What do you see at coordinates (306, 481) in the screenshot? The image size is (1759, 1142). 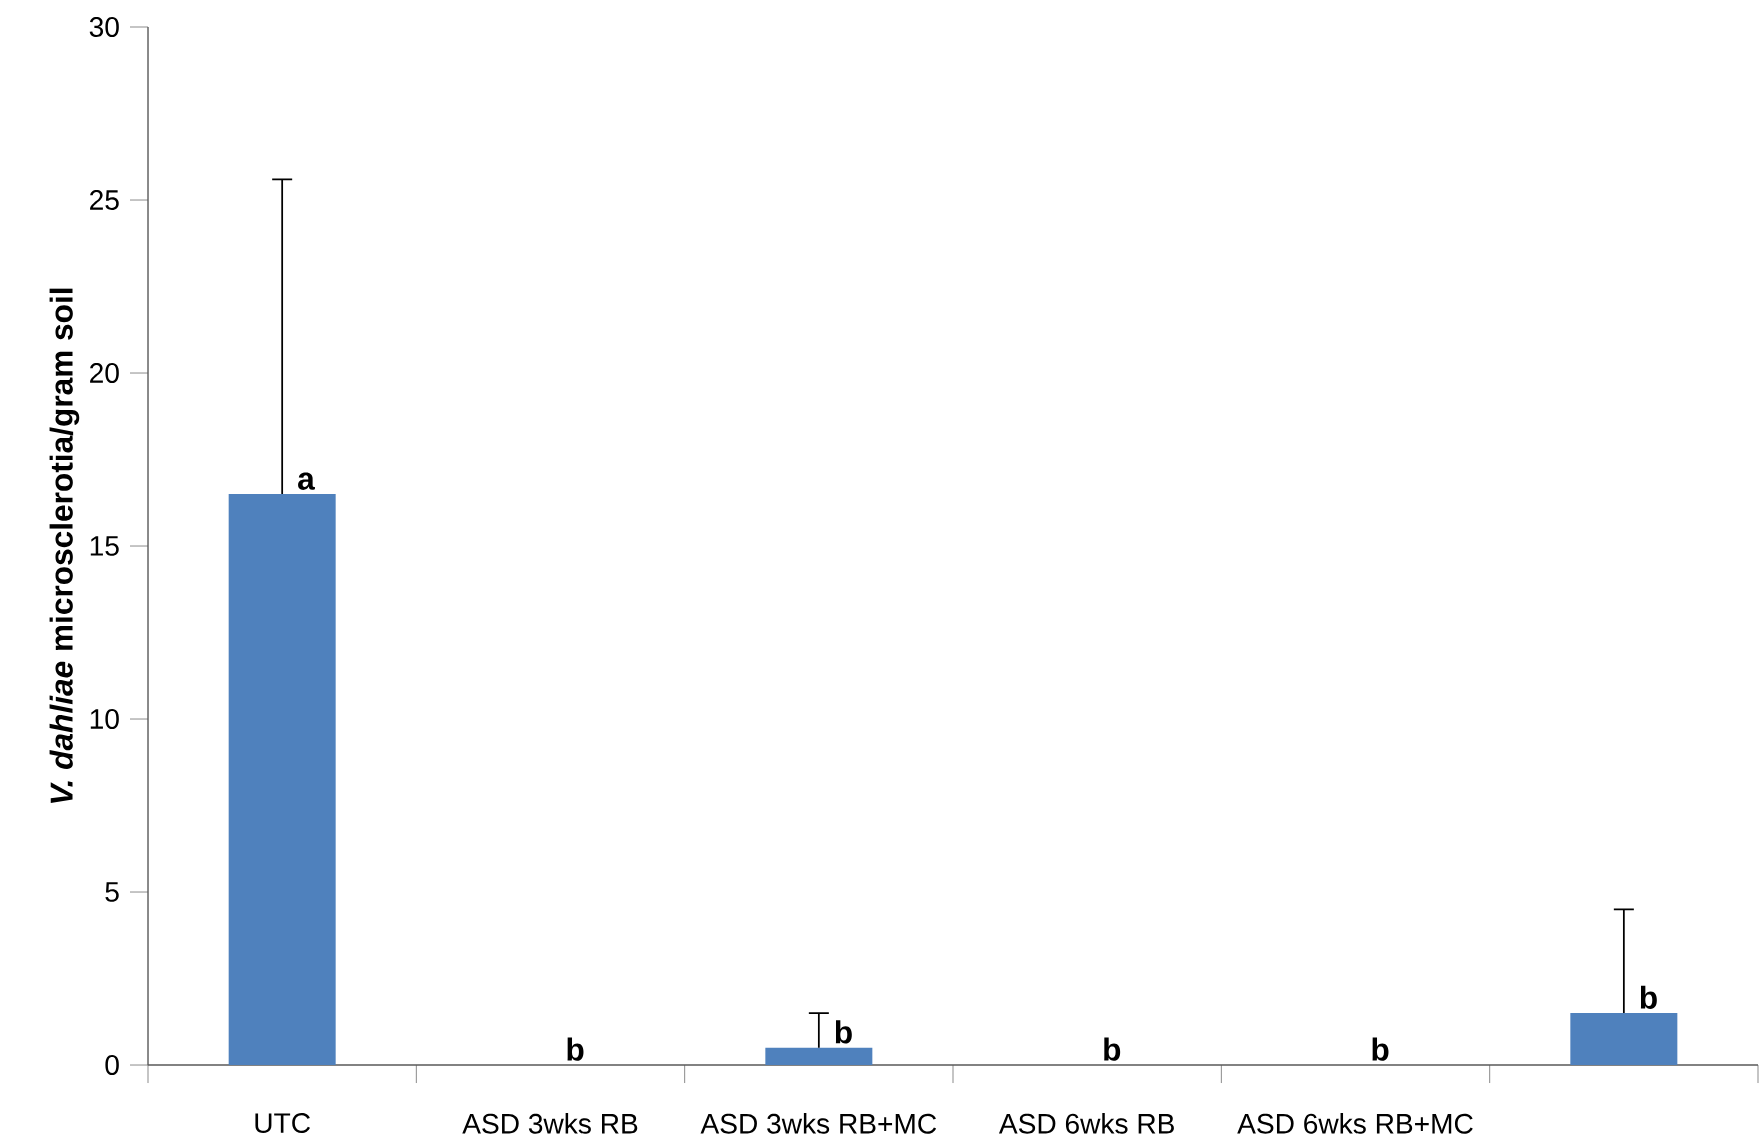 I see `annotation: a` at bounding box center [306, 481].